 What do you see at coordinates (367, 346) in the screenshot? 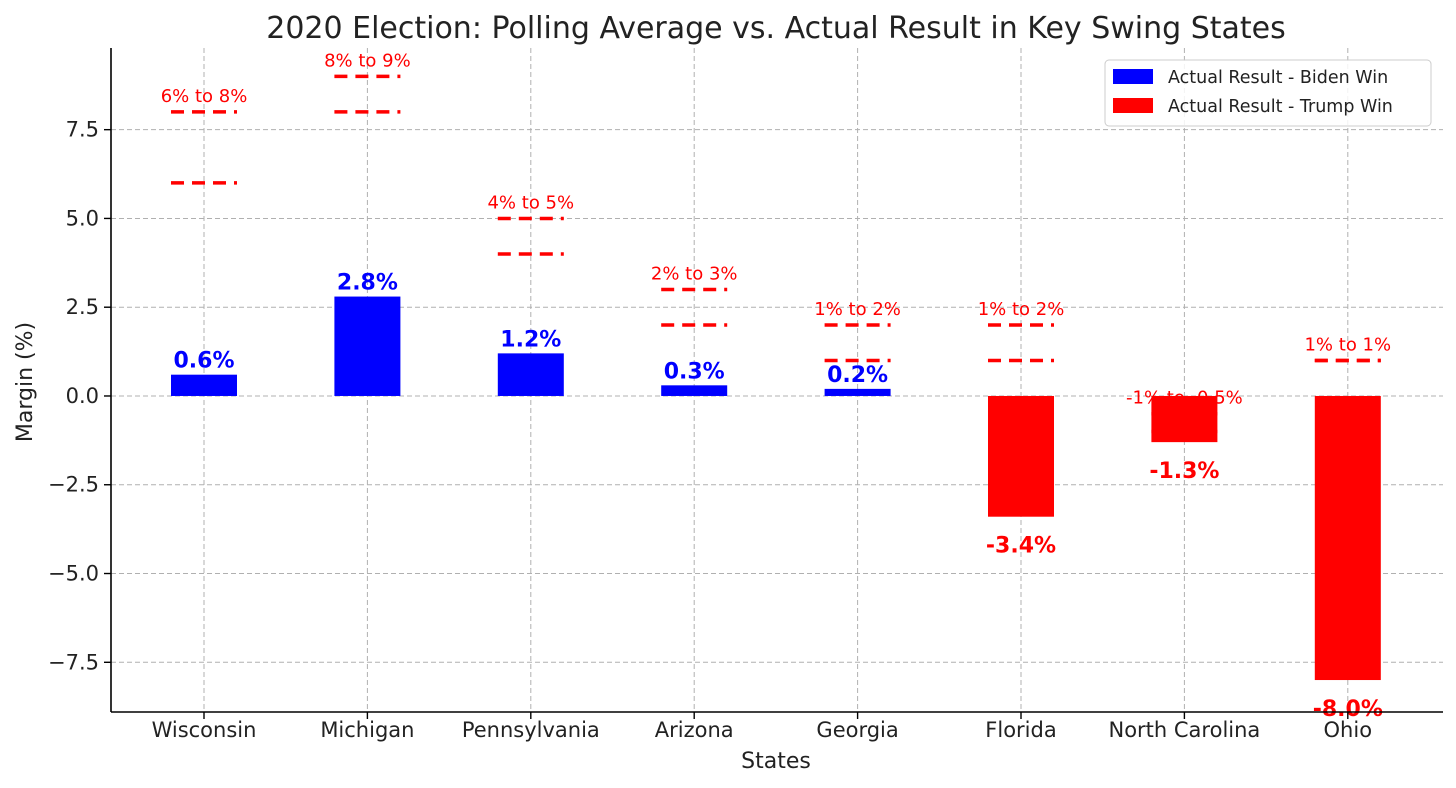
I see `bar-michigan` at bounding box center [367, 346].